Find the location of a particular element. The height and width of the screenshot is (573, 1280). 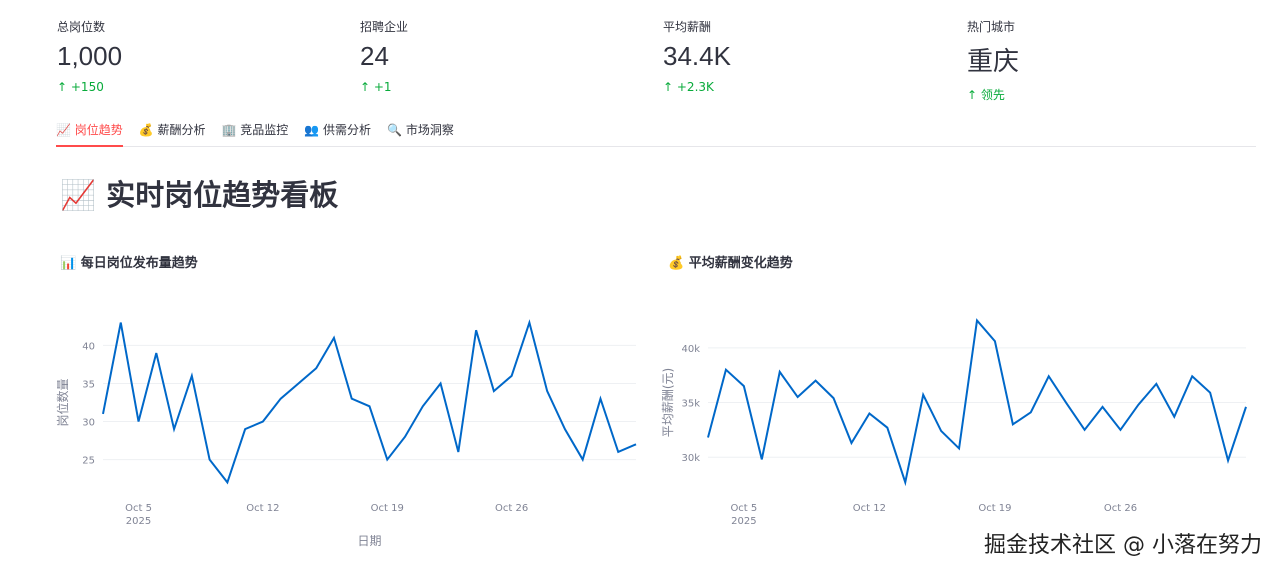

metric-value: 34.4K is located at coordinates (697, 56).